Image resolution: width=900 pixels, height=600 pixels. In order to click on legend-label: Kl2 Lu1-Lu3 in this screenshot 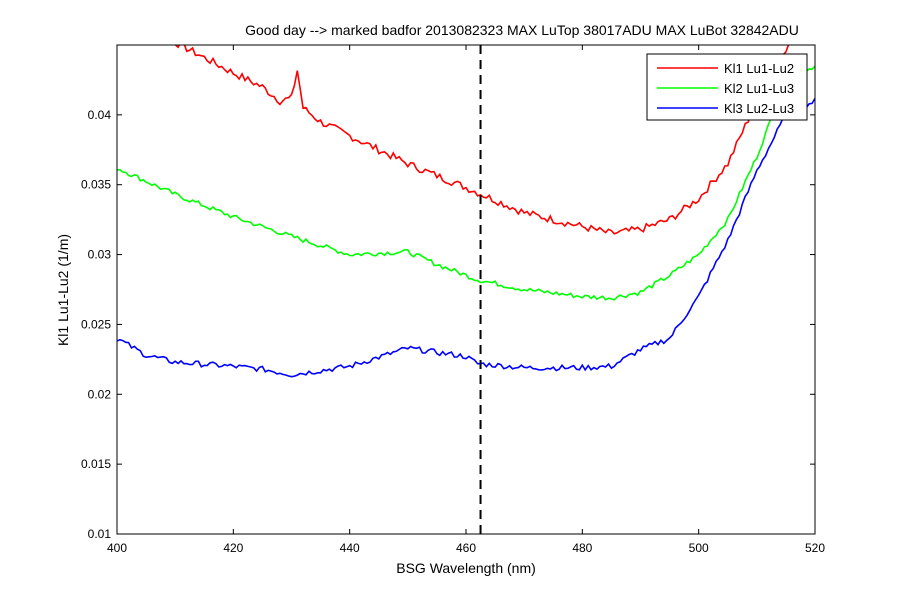, I will do `click(759, 88)`.